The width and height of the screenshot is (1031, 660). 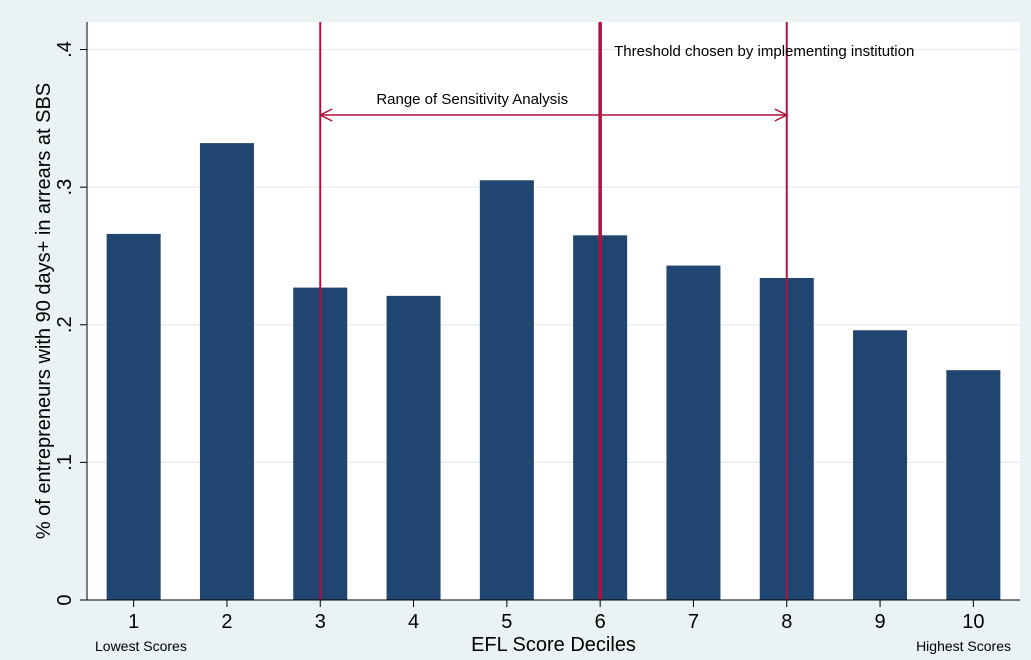 What do you see at coordinates (65, 599) in the screenshot?
I see `y-tick-label: 0` at bounding box center [65, 599].